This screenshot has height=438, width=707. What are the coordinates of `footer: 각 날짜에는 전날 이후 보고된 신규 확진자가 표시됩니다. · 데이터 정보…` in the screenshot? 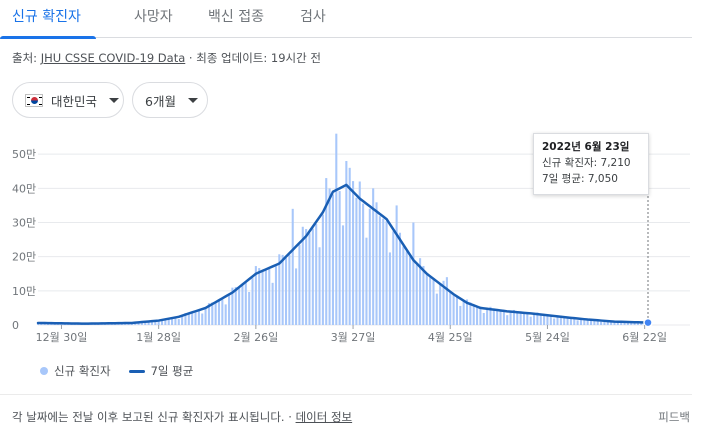 It's located at (346, 416).